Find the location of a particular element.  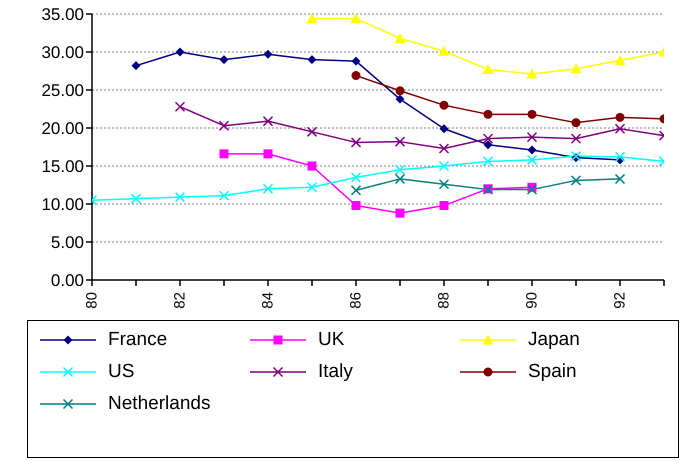

x-tick-label: 90 is located at coordinates (532, 300).